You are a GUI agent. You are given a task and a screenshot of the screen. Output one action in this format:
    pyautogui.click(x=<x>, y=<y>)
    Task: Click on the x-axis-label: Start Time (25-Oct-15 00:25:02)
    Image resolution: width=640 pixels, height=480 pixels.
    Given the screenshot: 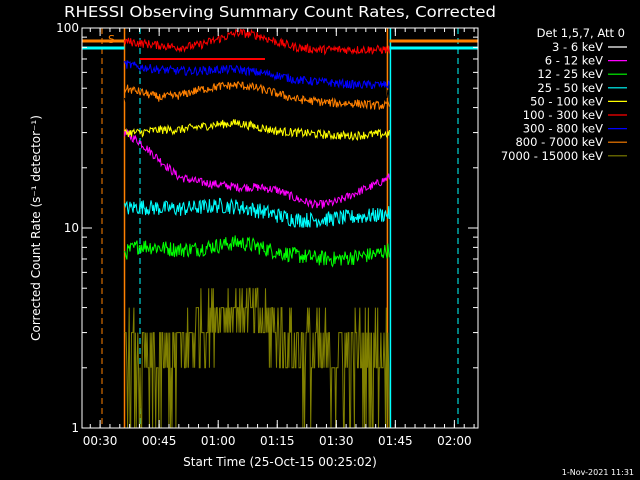 What is the action you would take?
    pyautogui.click(x=280, y=462)
    